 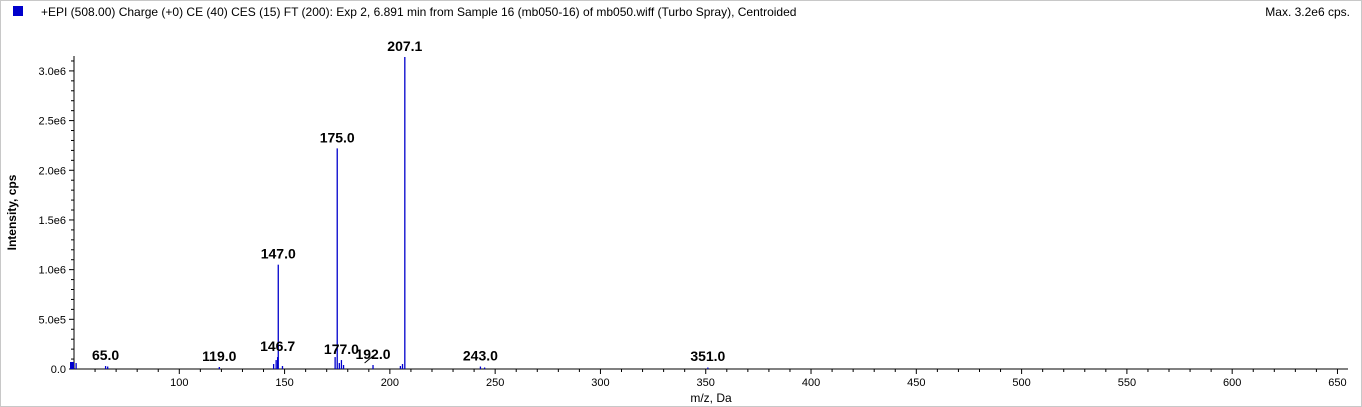 I want to click on peak-label: 119.0, so click(x=219, y=356).